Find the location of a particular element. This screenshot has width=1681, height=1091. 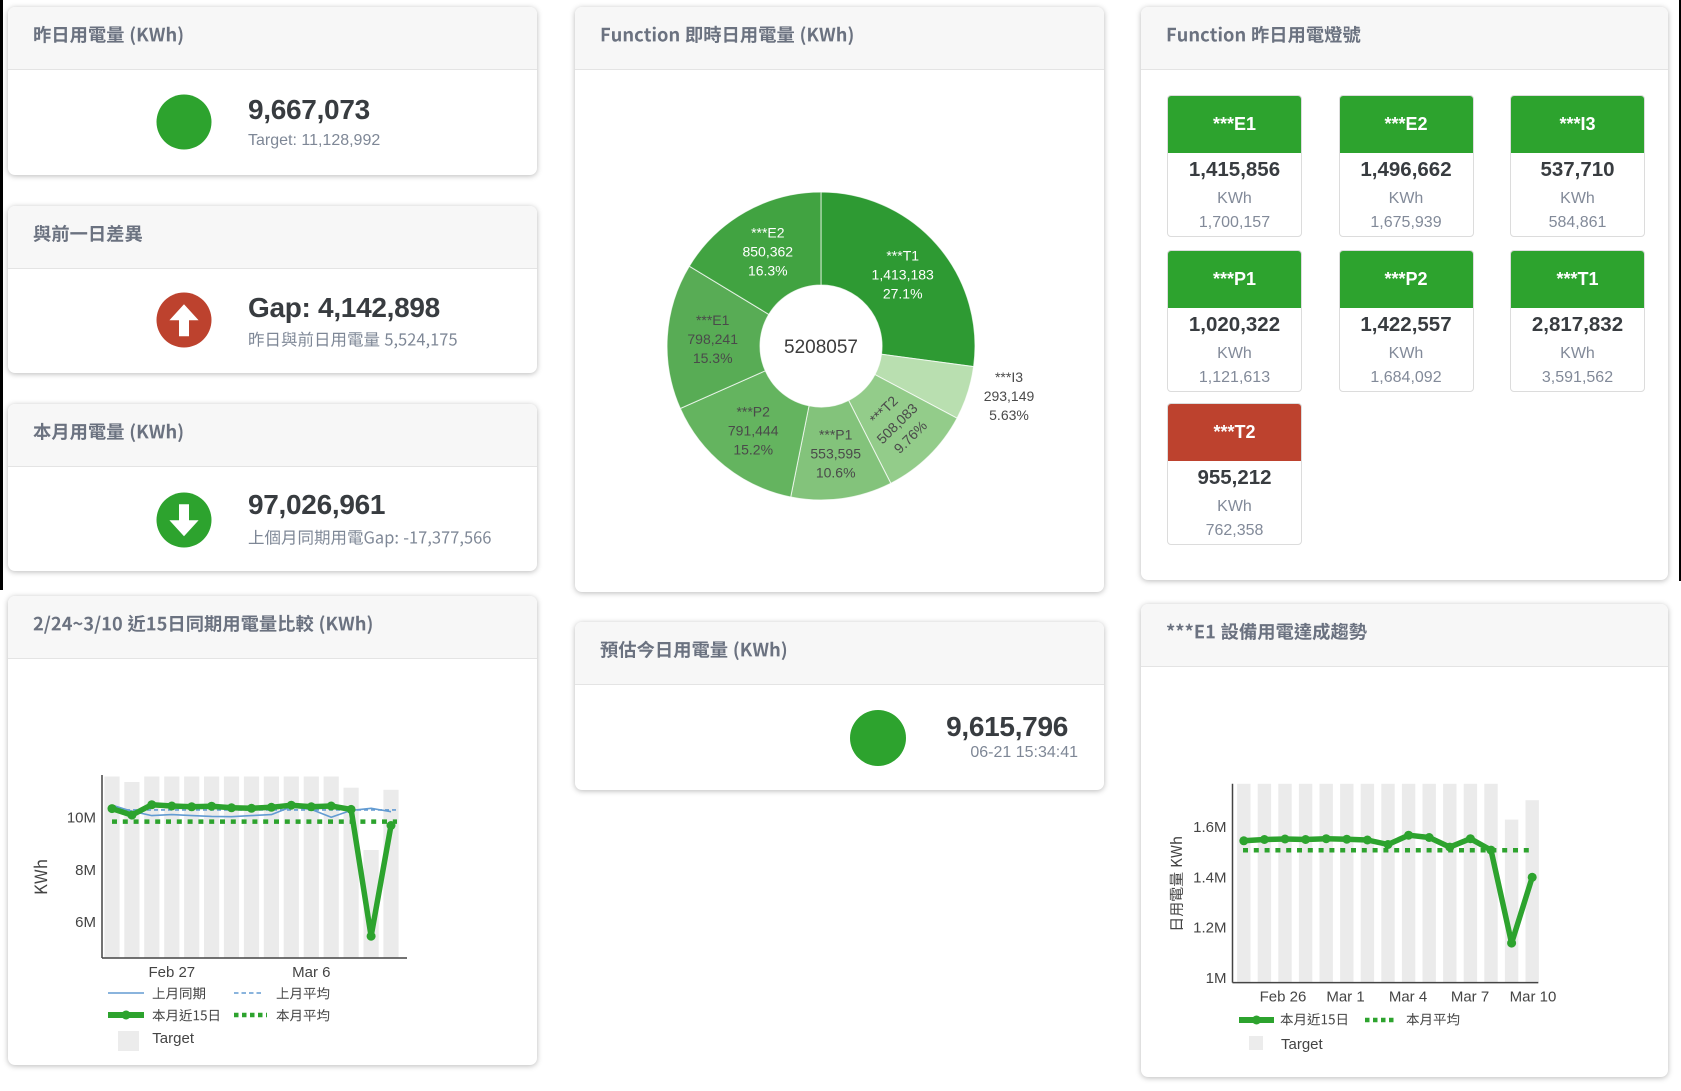

svg-text: 15.2% is located at coordinates (753, 450).